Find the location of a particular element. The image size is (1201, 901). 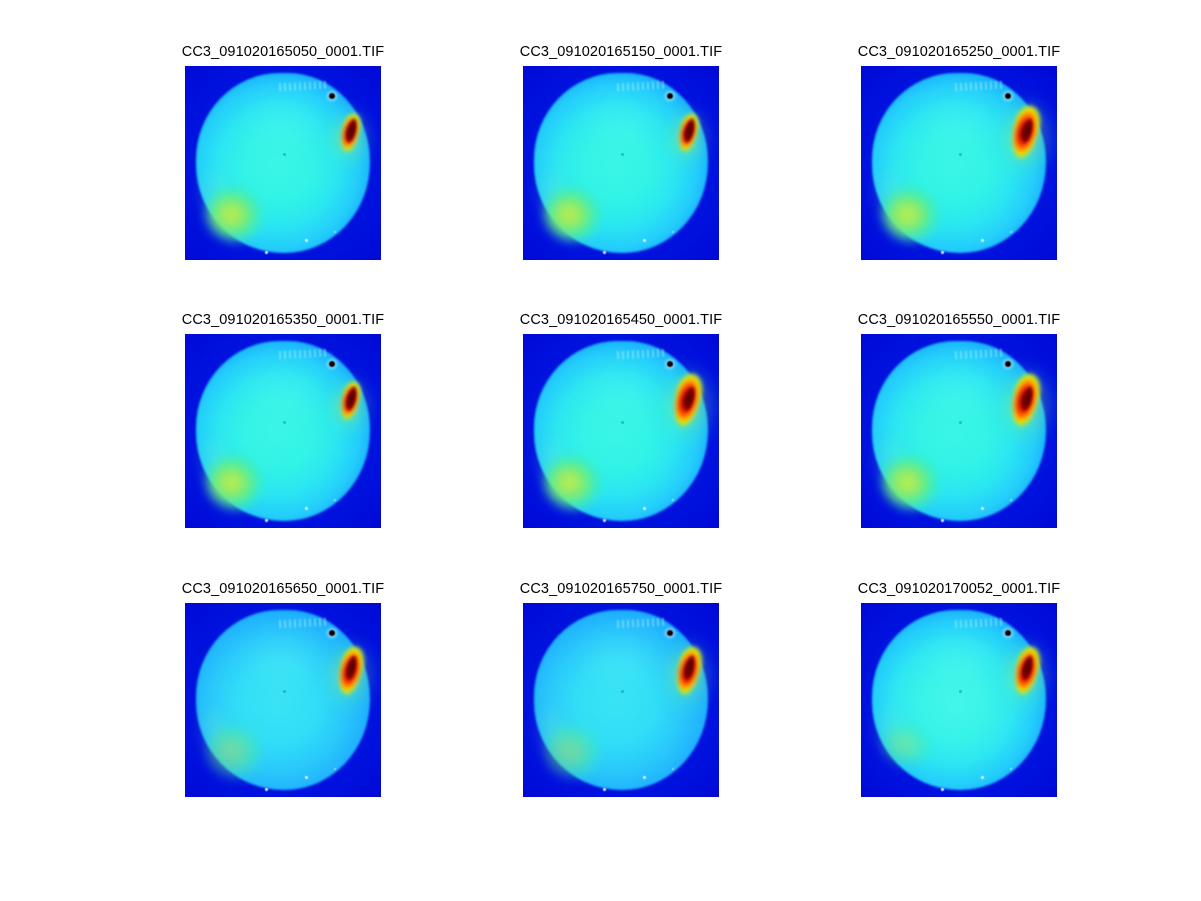

subplot-title: CC3_091020165250_0001.TIF is located at coordinates (959, 52).